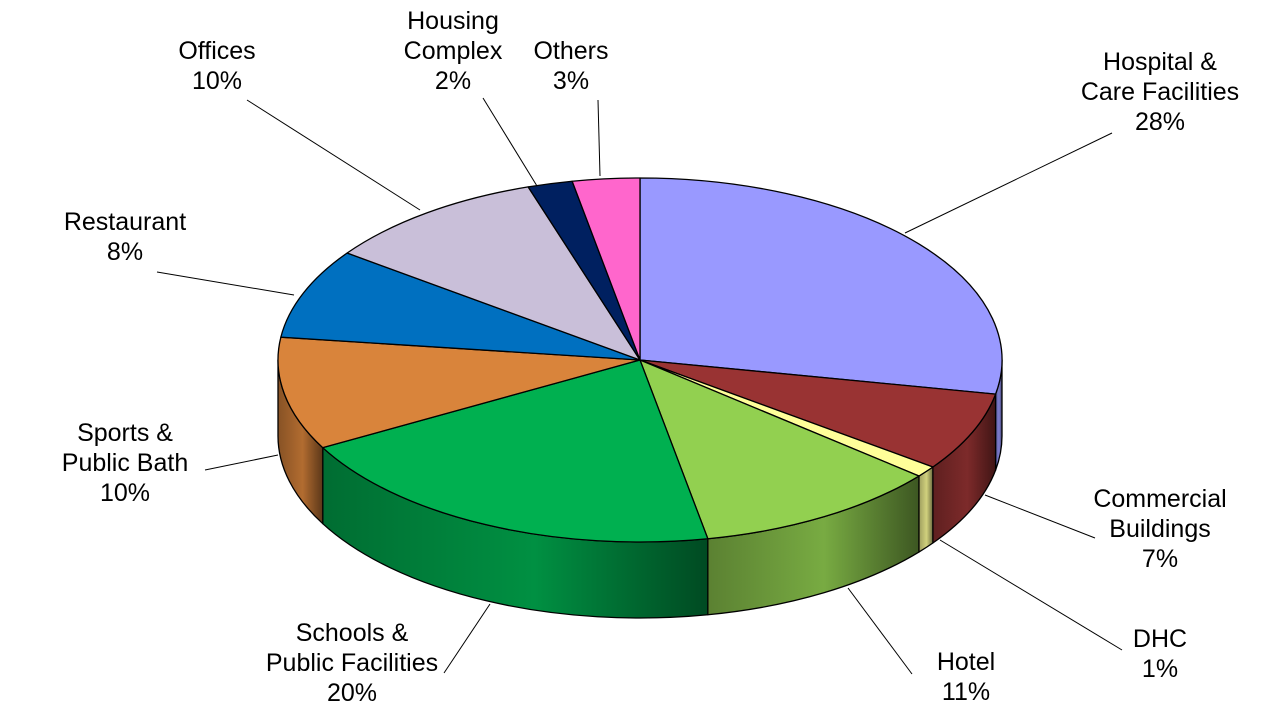 The width and height of the screenshot is (1280, 720). What do you see at coordinates (966, 692) in the screenshot?
I see `slice-percent-3: 11%` at bounding box center [966, 692].